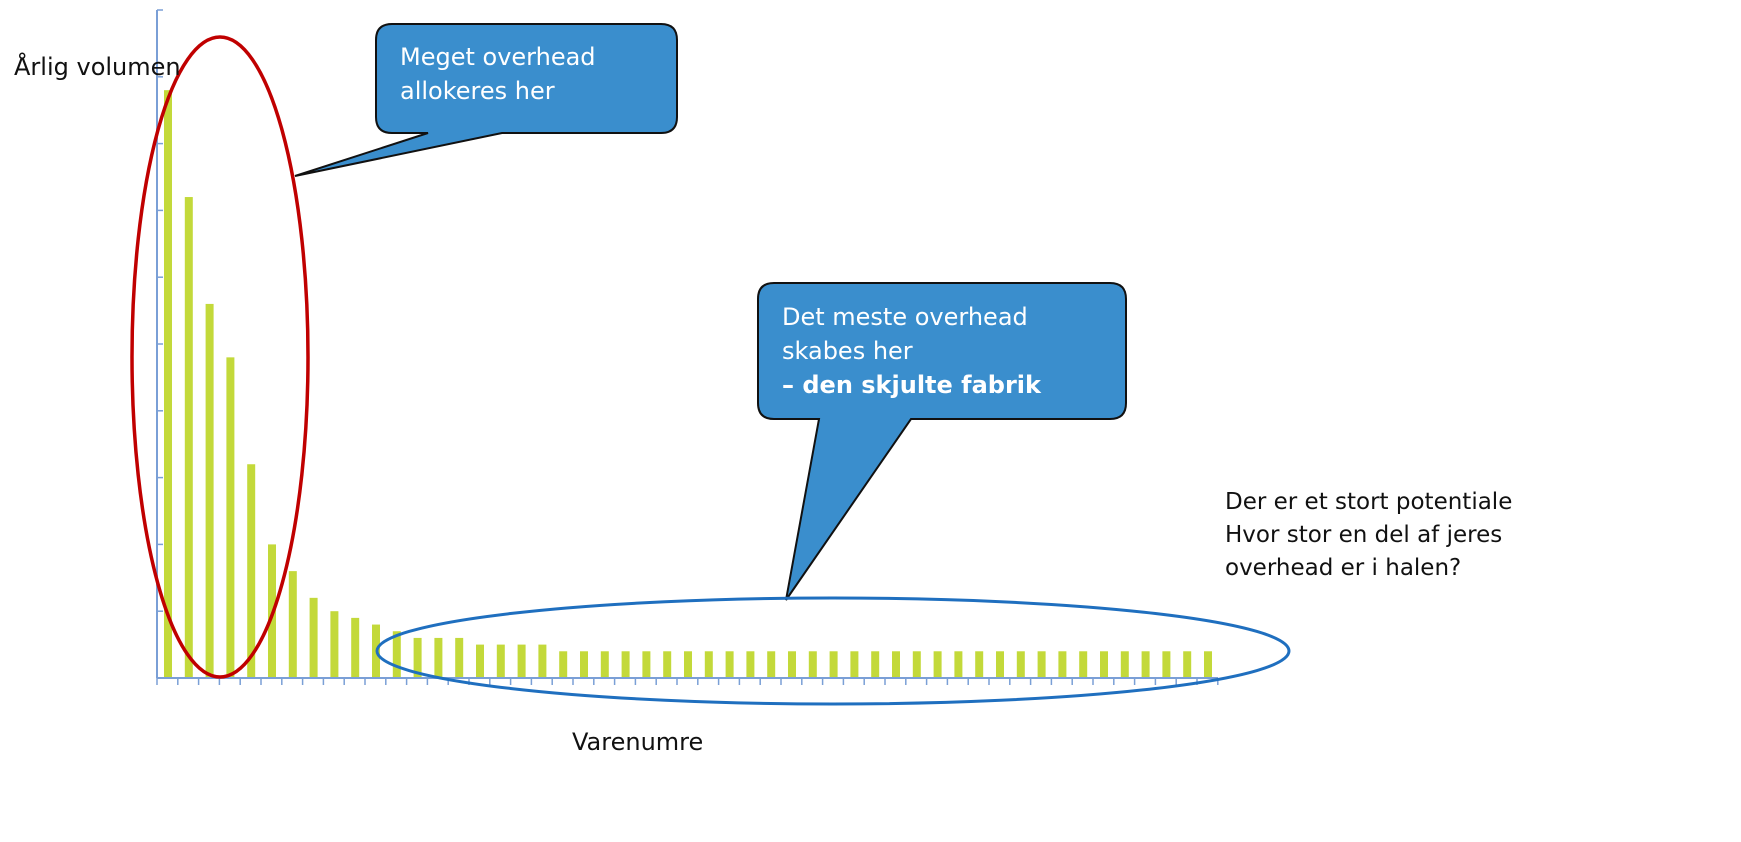 Image resolution: width=1741 pixels, height=842 pixels. What do you see at coordinates (498, 74) in the screenshot?
I see `callout-head-text: Meget overhead allokeres her` at bounding box center [498, 74].